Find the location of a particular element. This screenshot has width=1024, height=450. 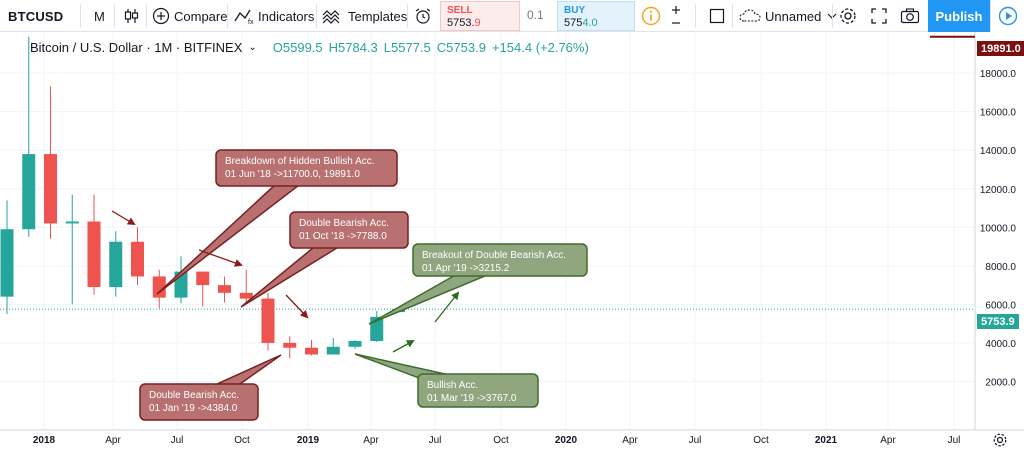

axis-settings-button is located at coordinates (1000, 441).